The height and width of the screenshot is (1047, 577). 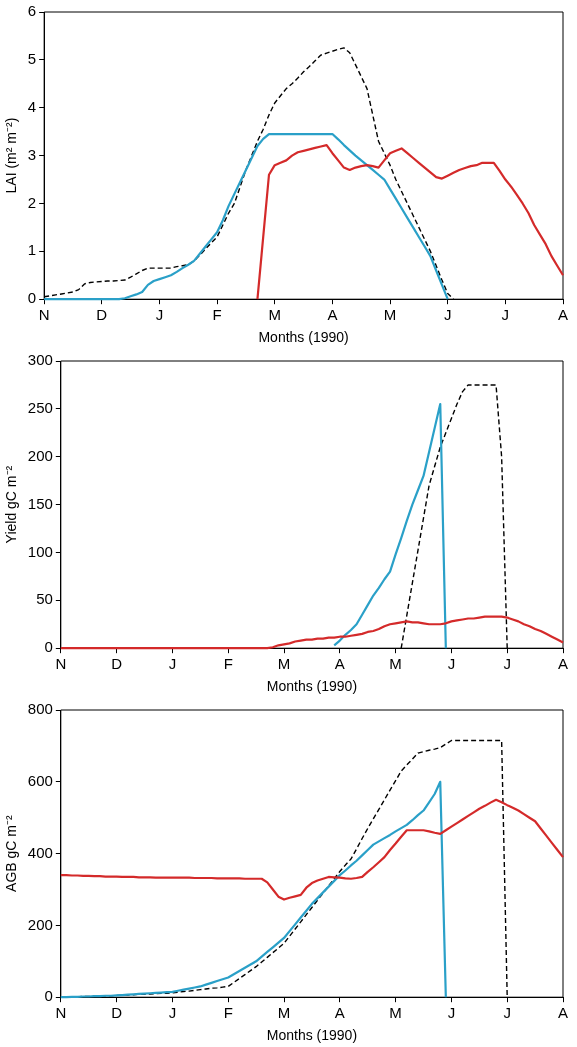 I want to click on y-tick-label: 2, so click(x=32, y=202).